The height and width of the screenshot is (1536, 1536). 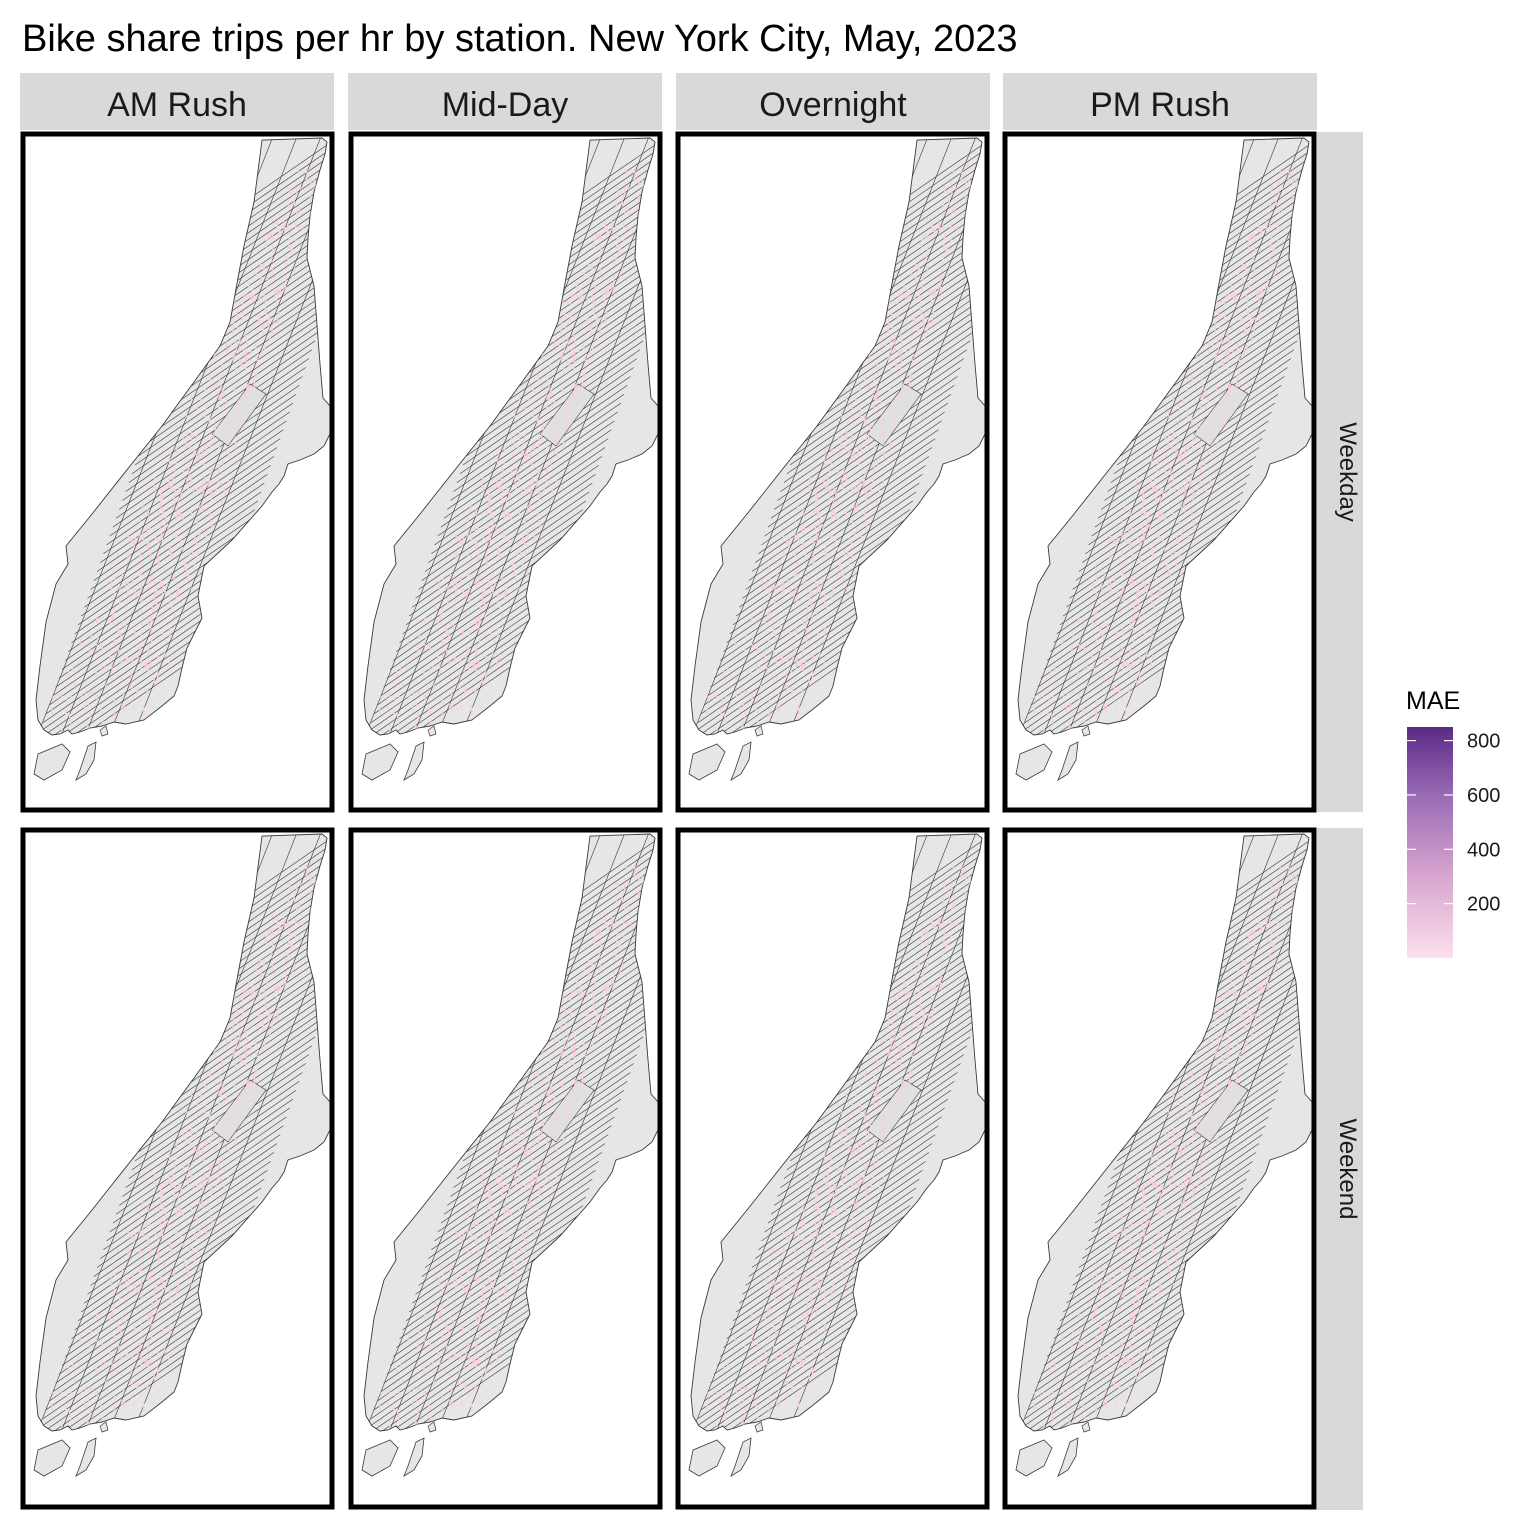 I want to click on panel-weekday-am-rush, so click(x=212, y=452).